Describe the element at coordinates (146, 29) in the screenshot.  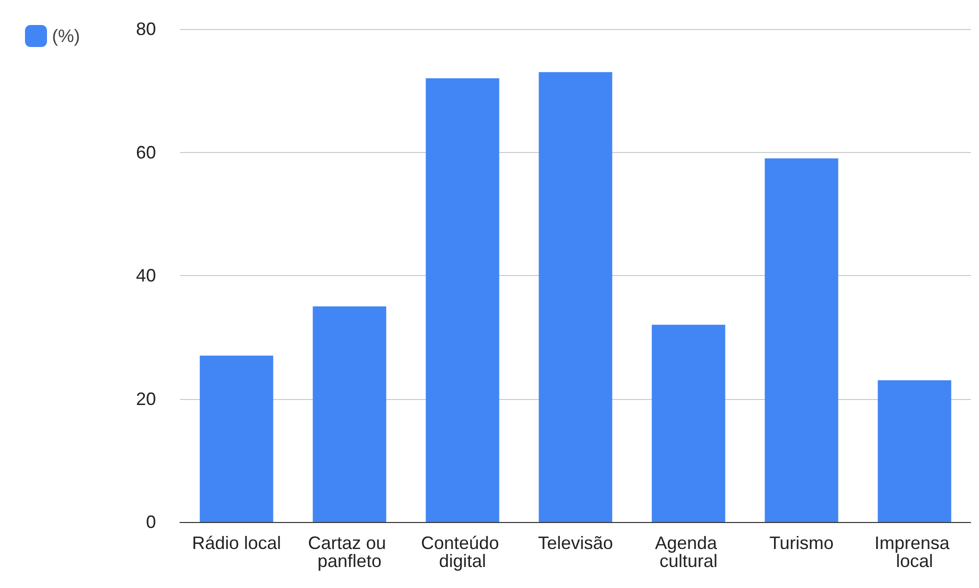
I see `y-tick-label: 80` at that location.